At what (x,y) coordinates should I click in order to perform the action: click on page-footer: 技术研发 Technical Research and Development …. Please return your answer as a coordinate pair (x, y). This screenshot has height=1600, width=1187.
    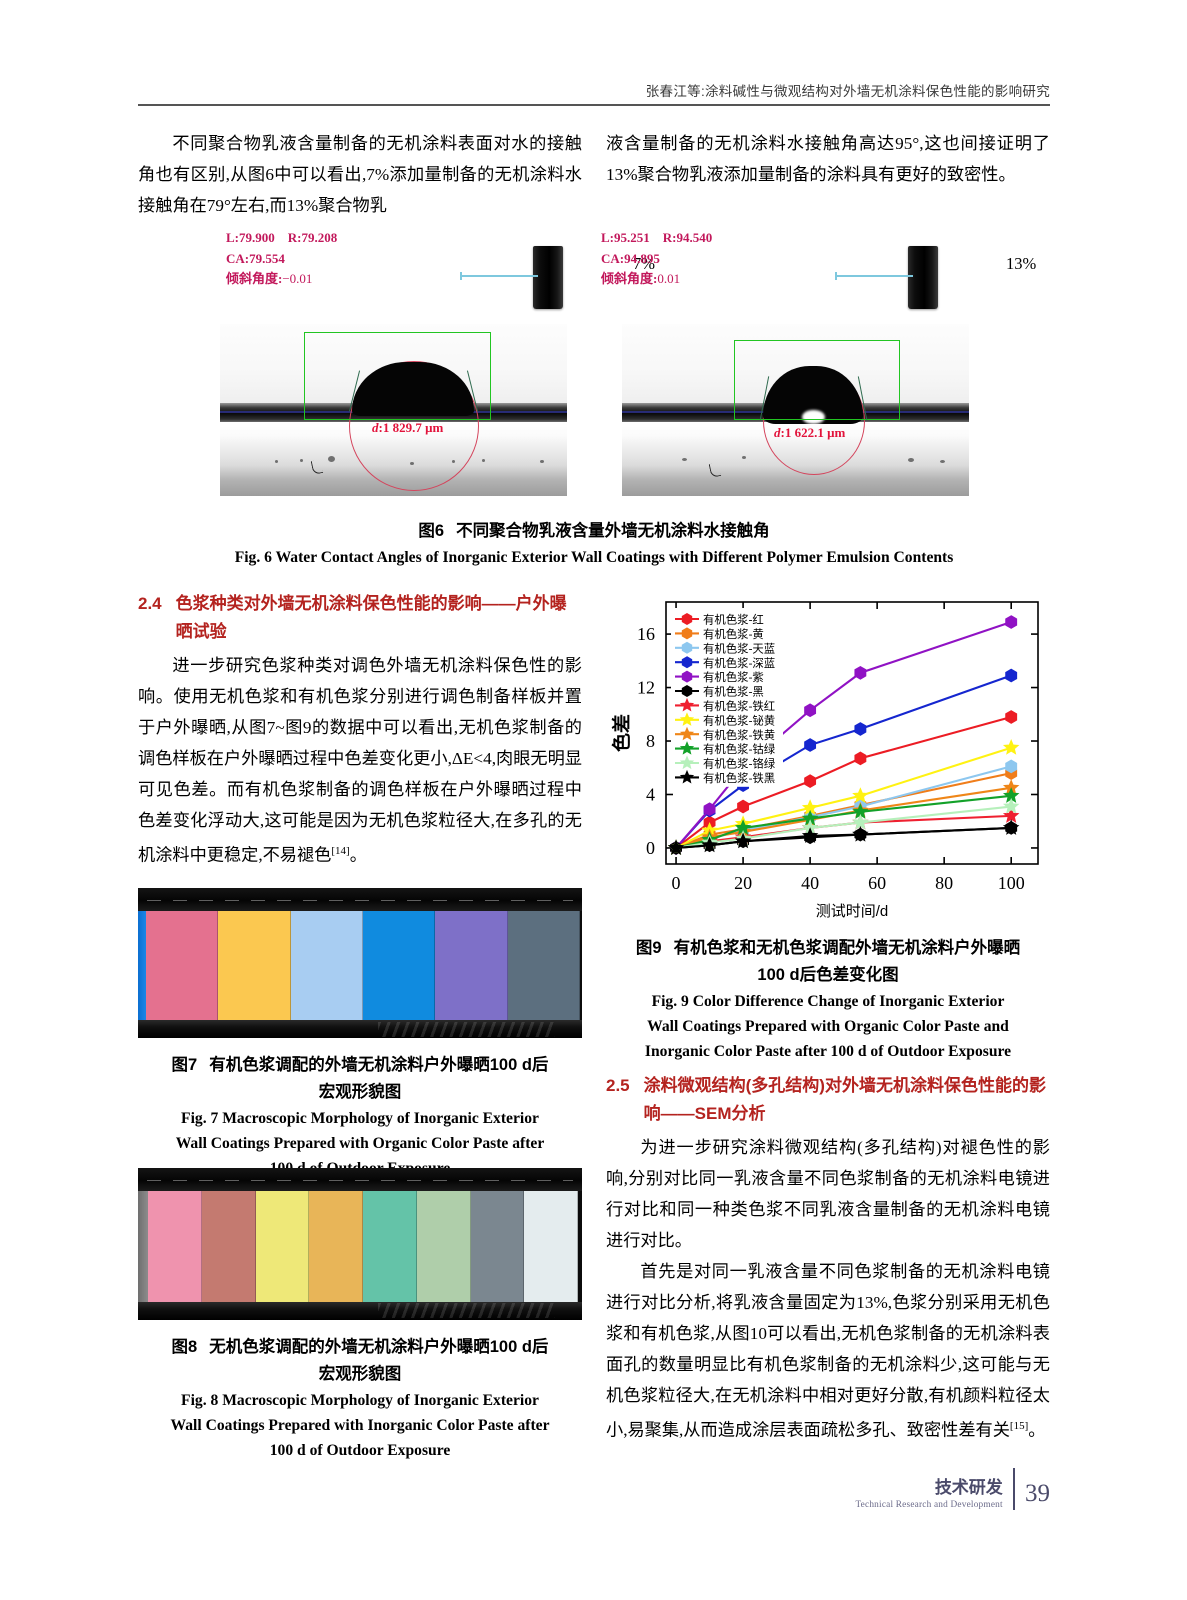
    Looking at the image, I should click on (828, 1489).